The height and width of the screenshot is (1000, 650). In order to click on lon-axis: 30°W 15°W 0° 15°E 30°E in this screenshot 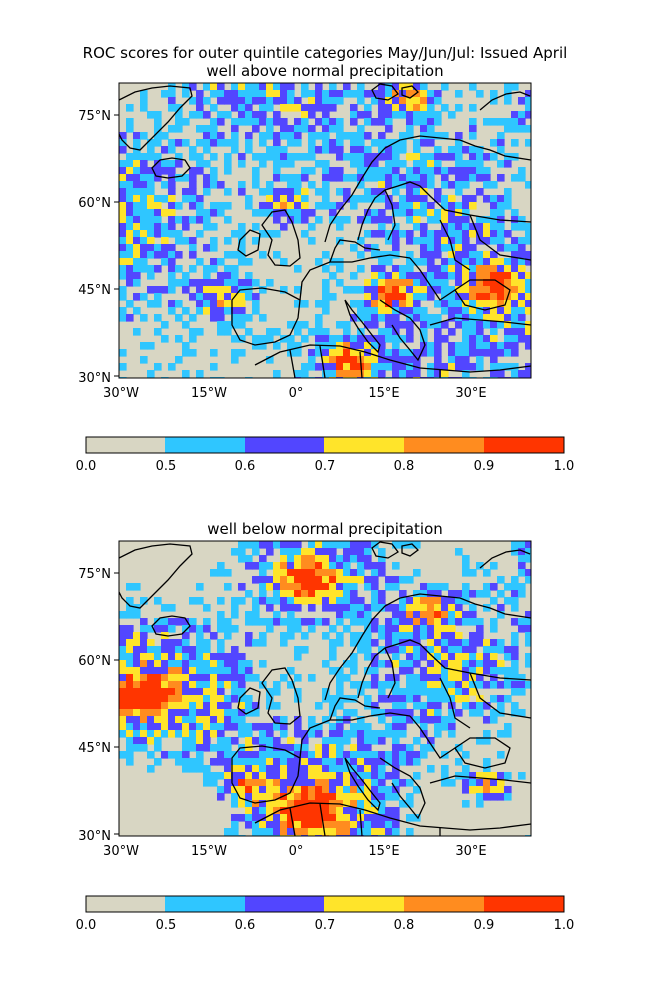, I will do `click(295, 851)`.